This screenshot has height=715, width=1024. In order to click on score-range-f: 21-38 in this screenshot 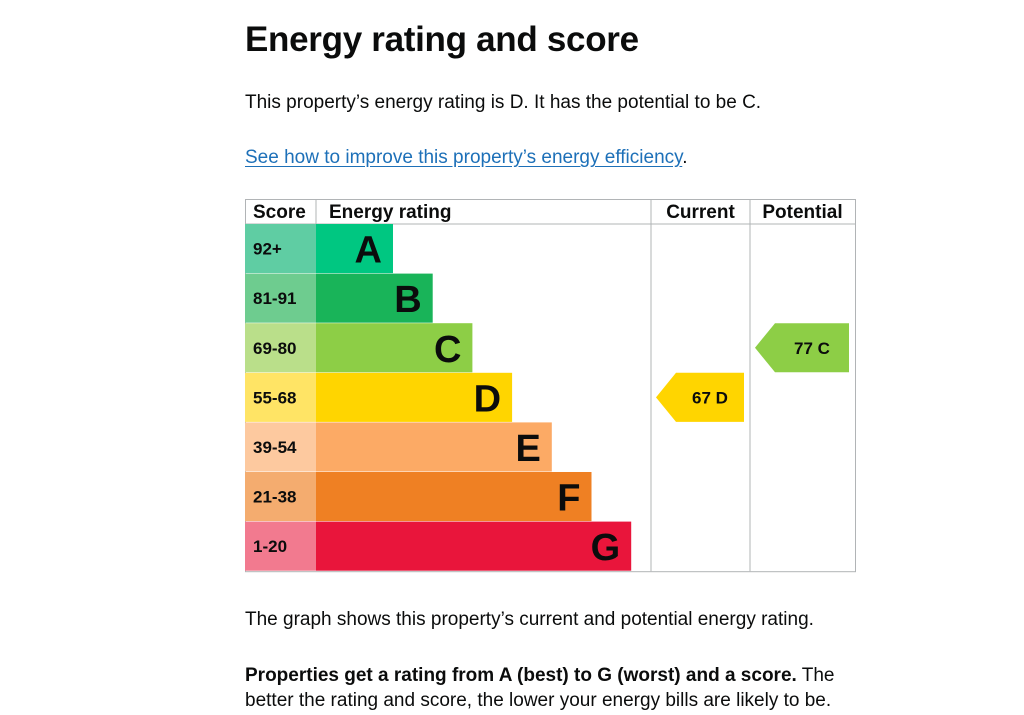, I will do `click(274, 497)`.